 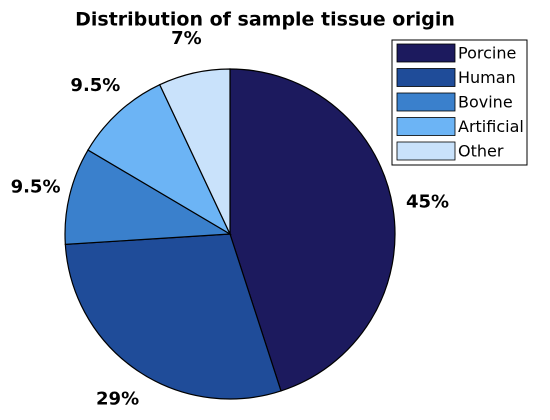 What do you see at coordinates (265, 20) in the screenshot?
I see `chart-title: Distribution of sample tissue origin` at bounding box center [265, 20].